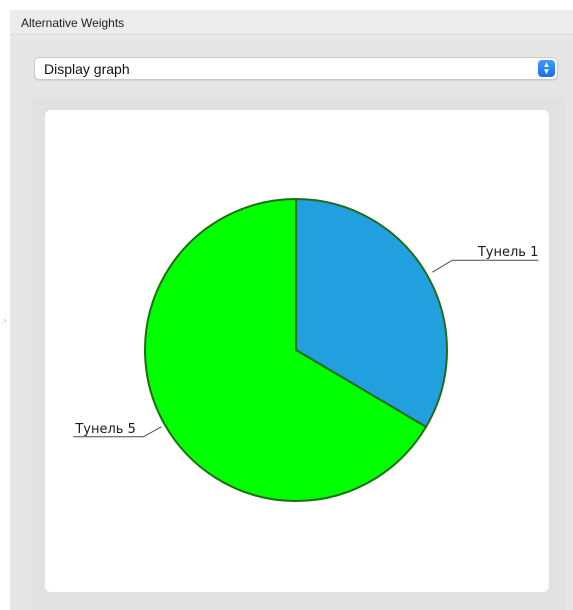  I want to click on display-mode-select: Display graph ▲ ▼, so click(296, 68).